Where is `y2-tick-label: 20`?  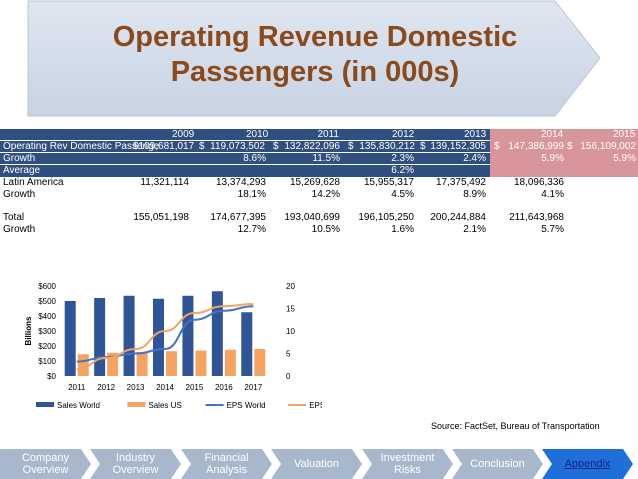
y2-tick-label: 20 is located at coordinates (290, 286).